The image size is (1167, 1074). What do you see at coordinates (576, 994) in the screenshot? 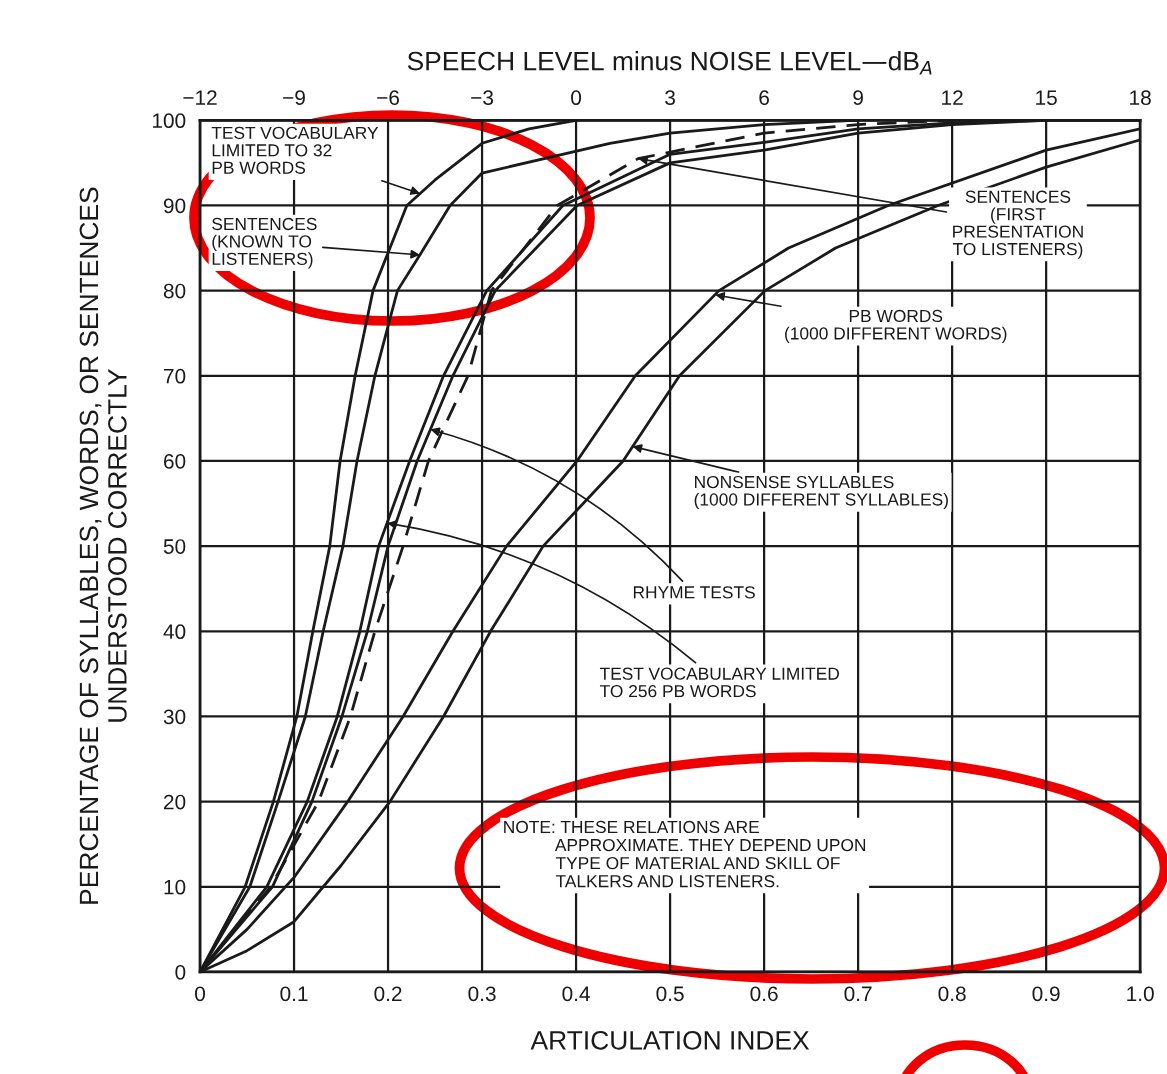
I see `x-tick-label: 0.4` at bounding box center [576, 994].